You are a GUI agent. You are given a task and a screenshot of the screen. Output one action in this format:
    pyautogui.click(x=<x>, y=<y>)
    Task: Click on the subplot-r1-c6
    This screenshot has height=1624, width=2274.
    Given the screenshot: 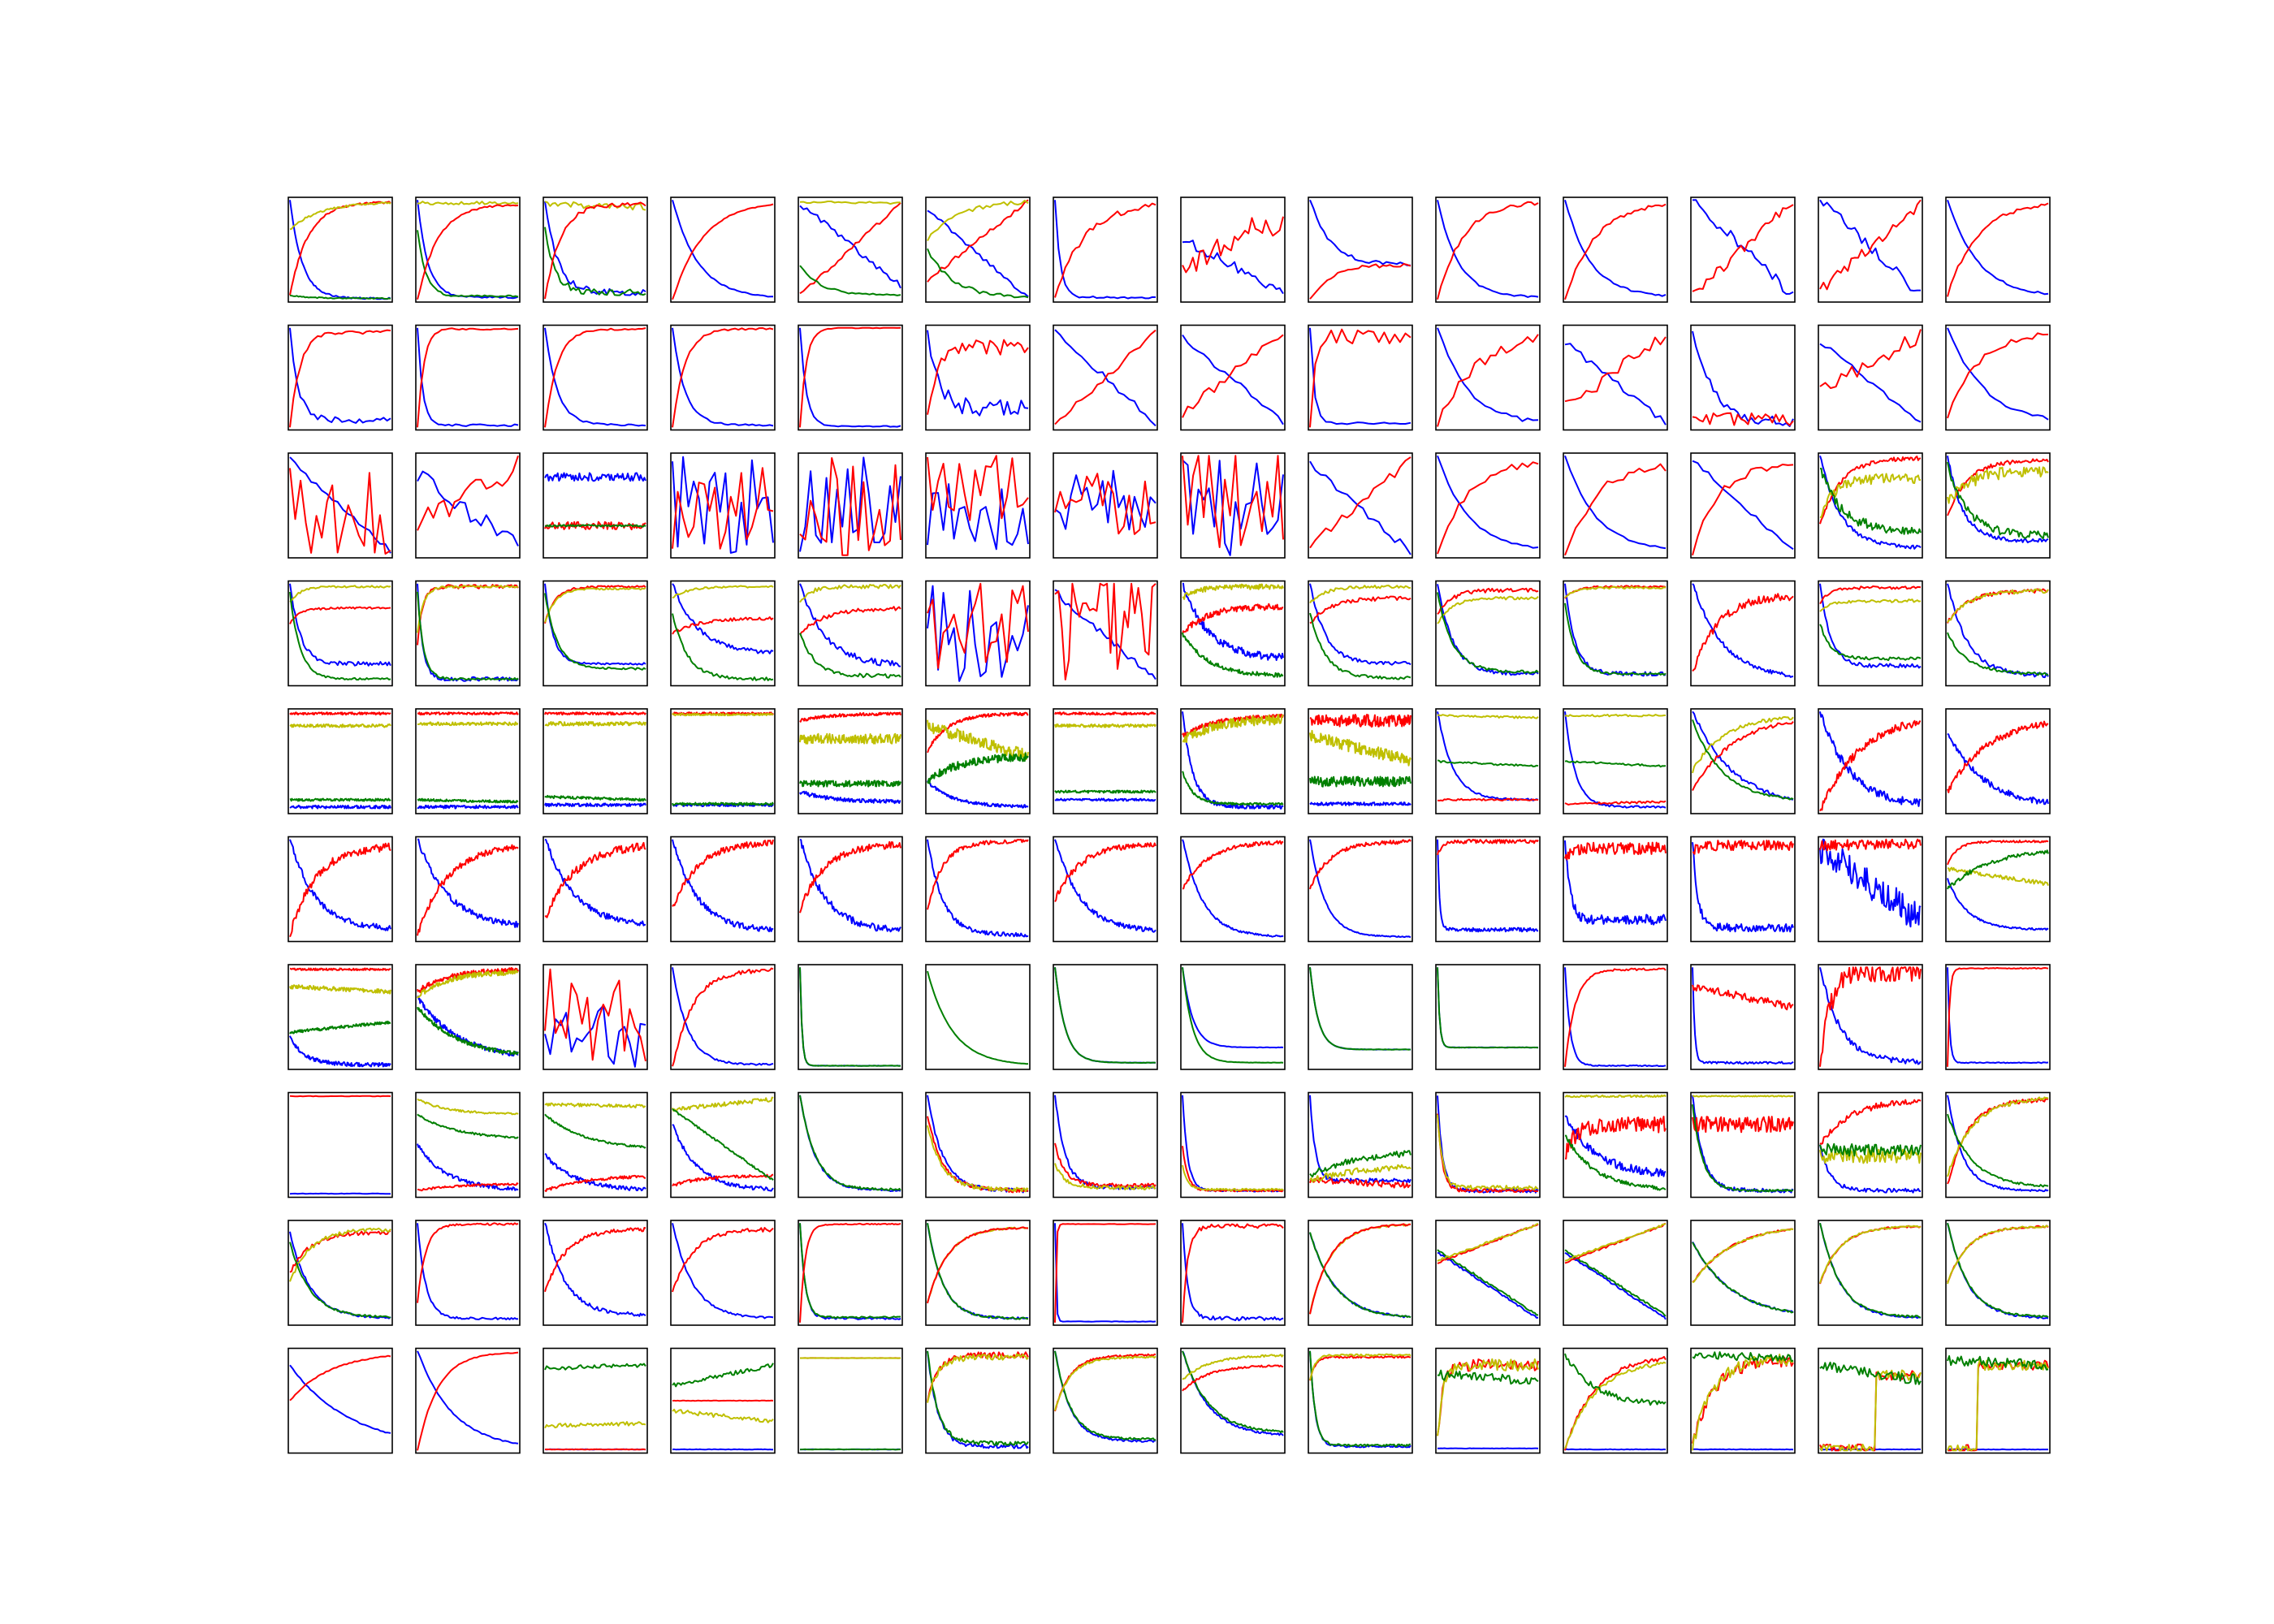 What is the action you would take?
    pyautogui.click(x=978, y=250)
    